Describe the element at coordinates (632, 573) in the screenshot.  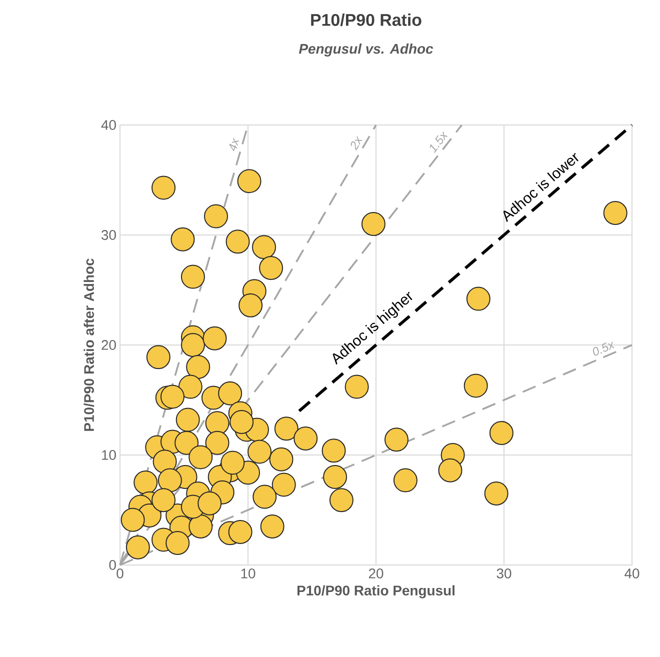
I see `x-tick-label: 40` at that location.